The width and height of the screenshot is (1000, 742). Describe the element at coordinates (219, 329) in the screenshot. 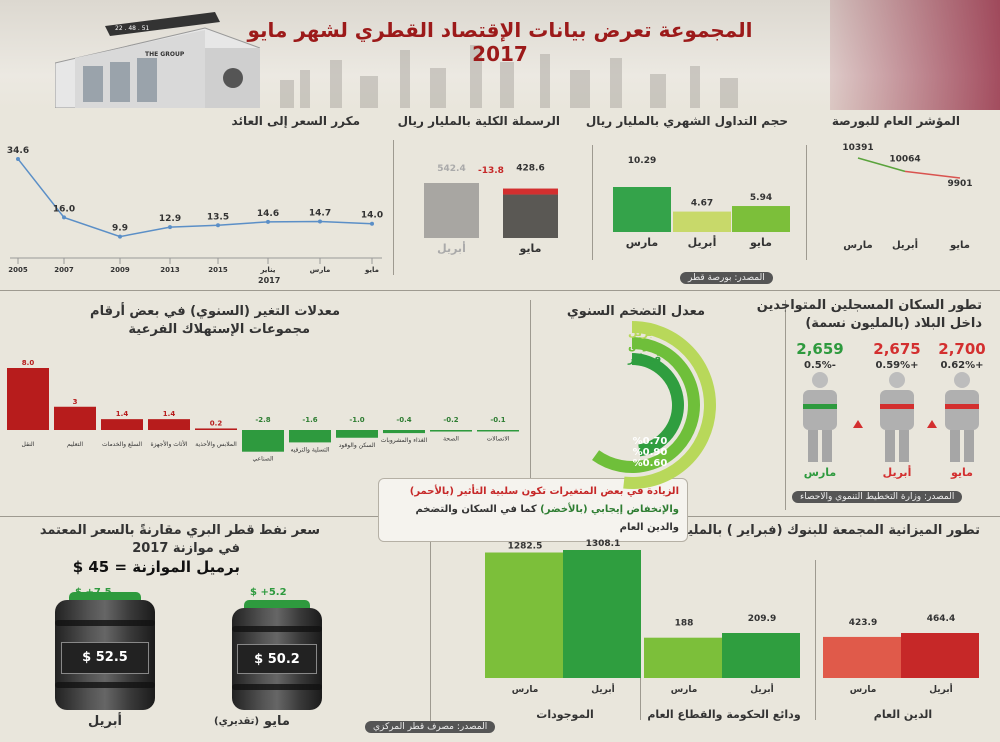

I see `consumption-title-line2: مجموعات الإستهلاك الفرعية` at that location.